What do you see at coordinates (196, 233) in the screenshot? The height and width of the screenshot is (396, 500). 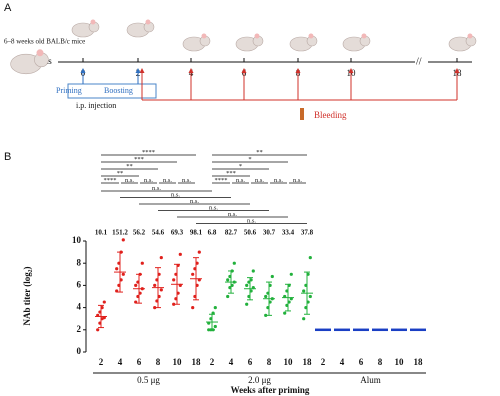 I see `titer-label: 98.1` at bounding box center [196, 233].